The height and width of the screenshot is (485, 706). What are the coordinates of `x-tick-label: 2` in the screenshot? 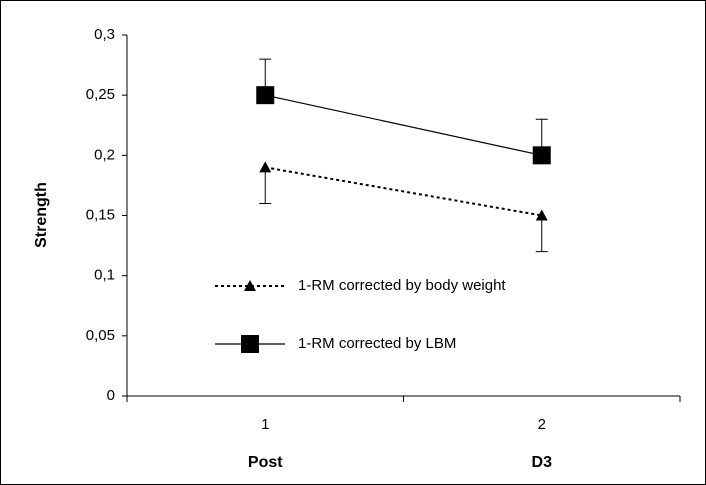 It's located at (542, 424).